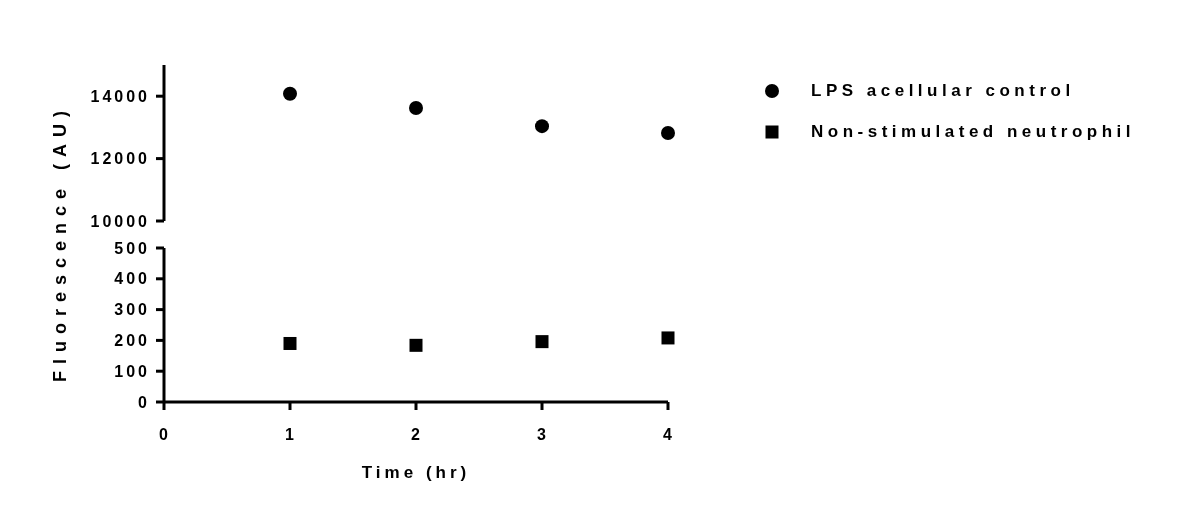  Describe the element at coordinates (120, 159) in the screenshot. I see `y-tick-label: 12000` at that location.